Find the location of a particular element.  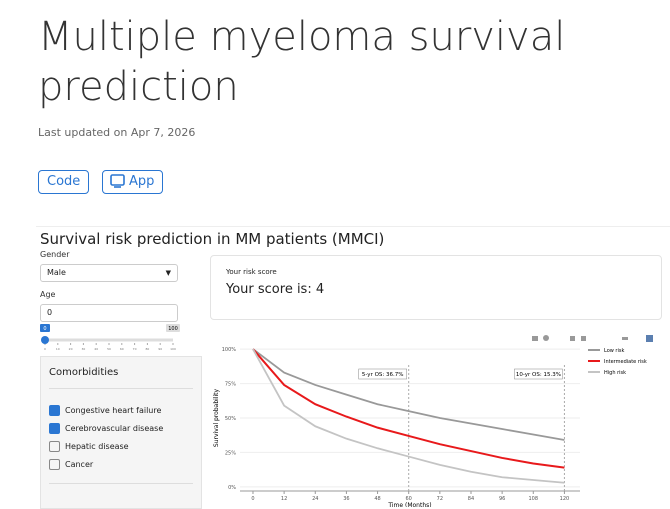

y-tick-label: 50% is located at coordinates (230, 419).